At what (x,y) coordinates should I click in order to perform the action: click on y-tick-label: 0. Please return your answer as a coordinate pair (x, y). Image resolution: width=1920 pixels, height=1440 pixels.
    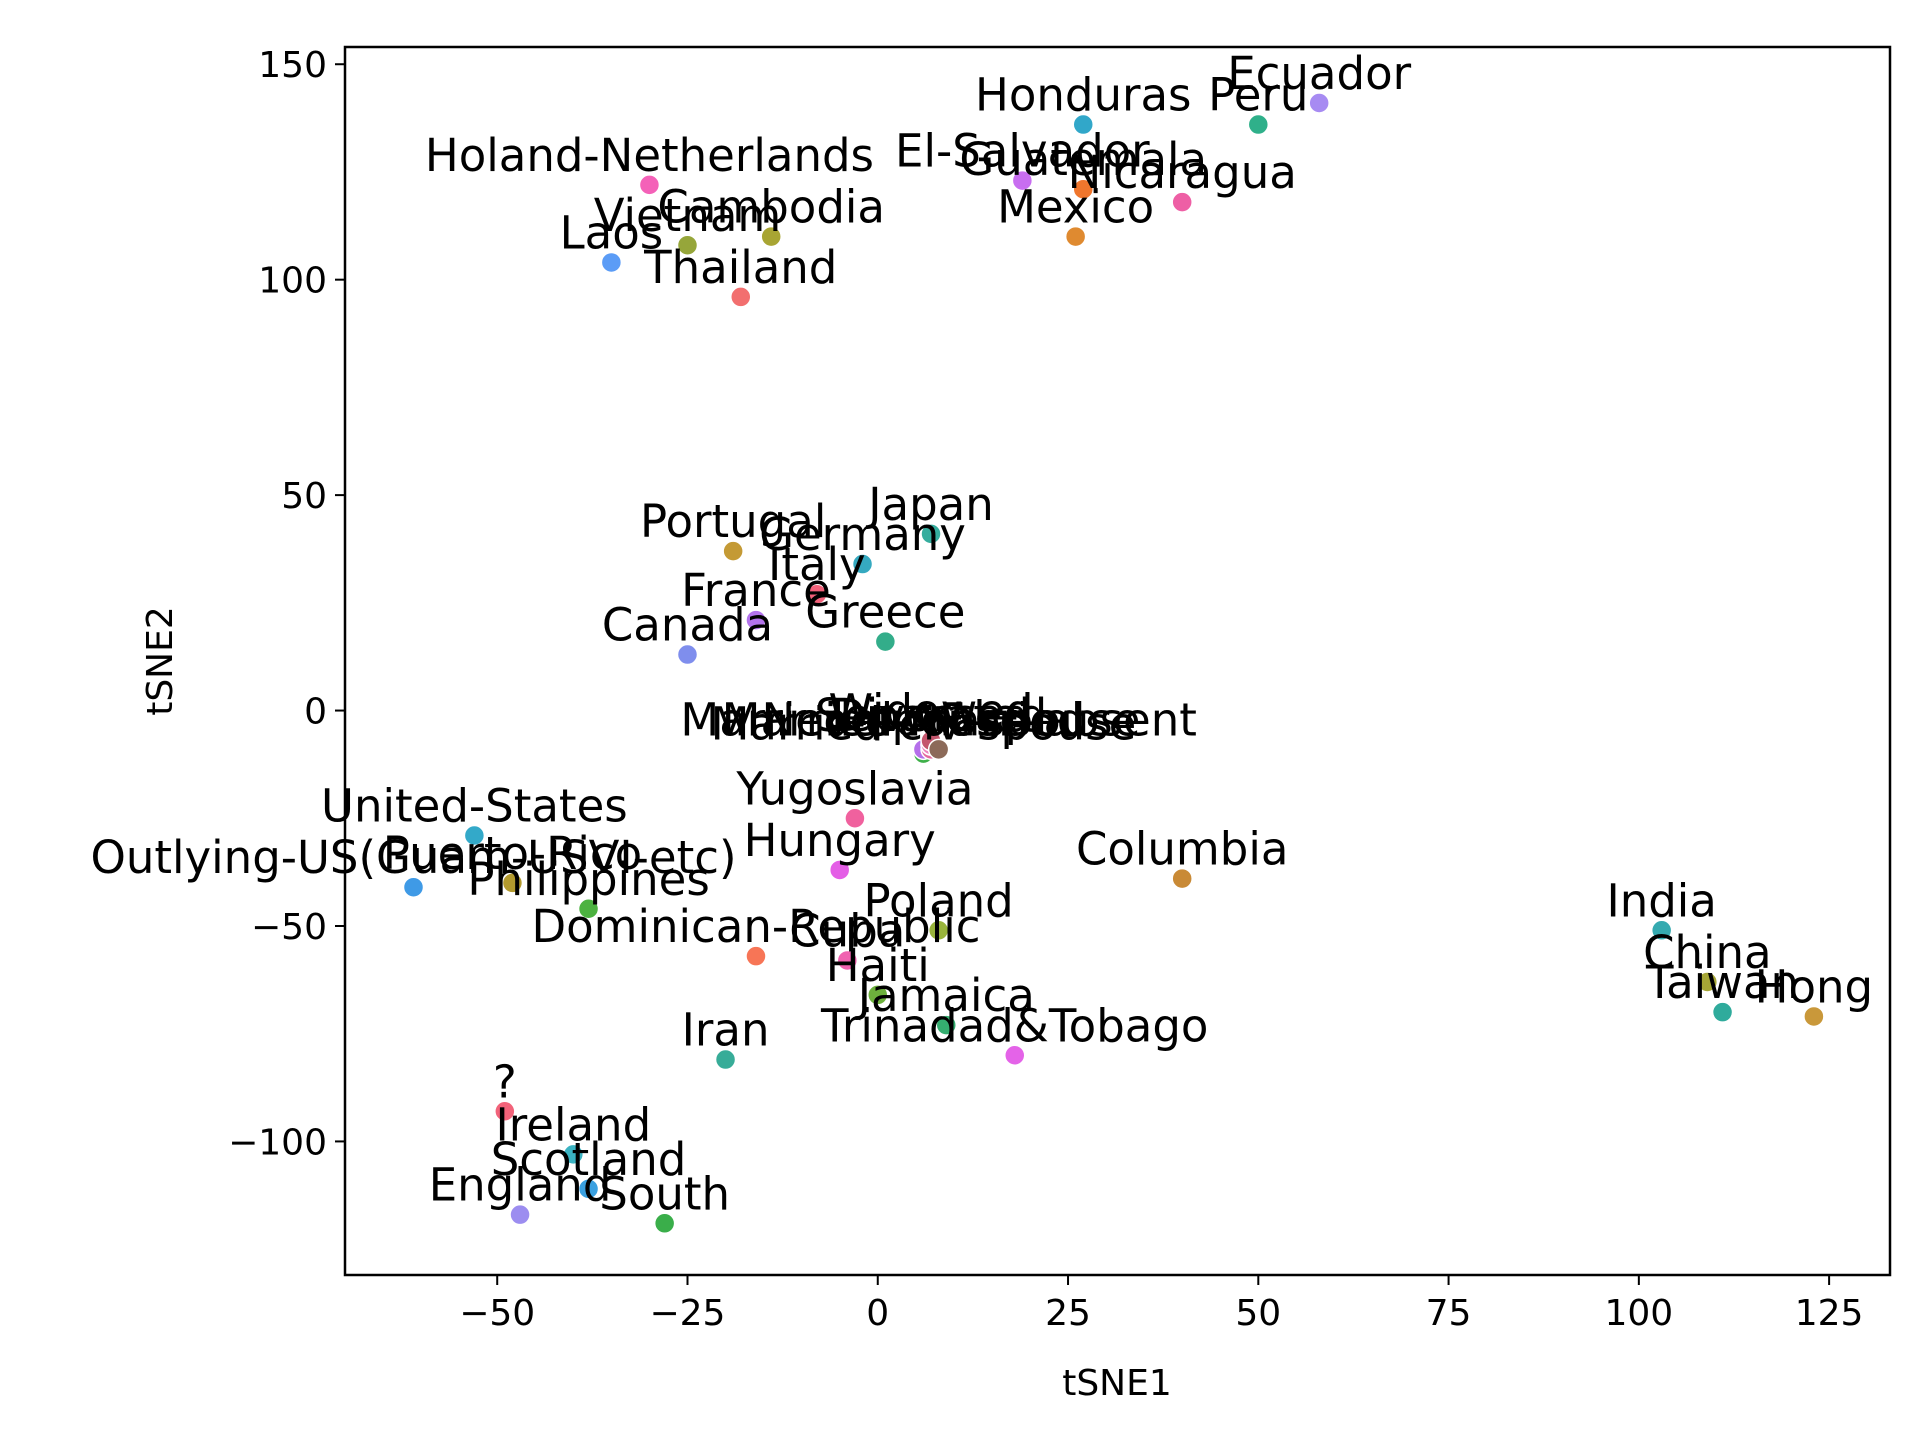
    Looking at the image, I should click on (315, 712).